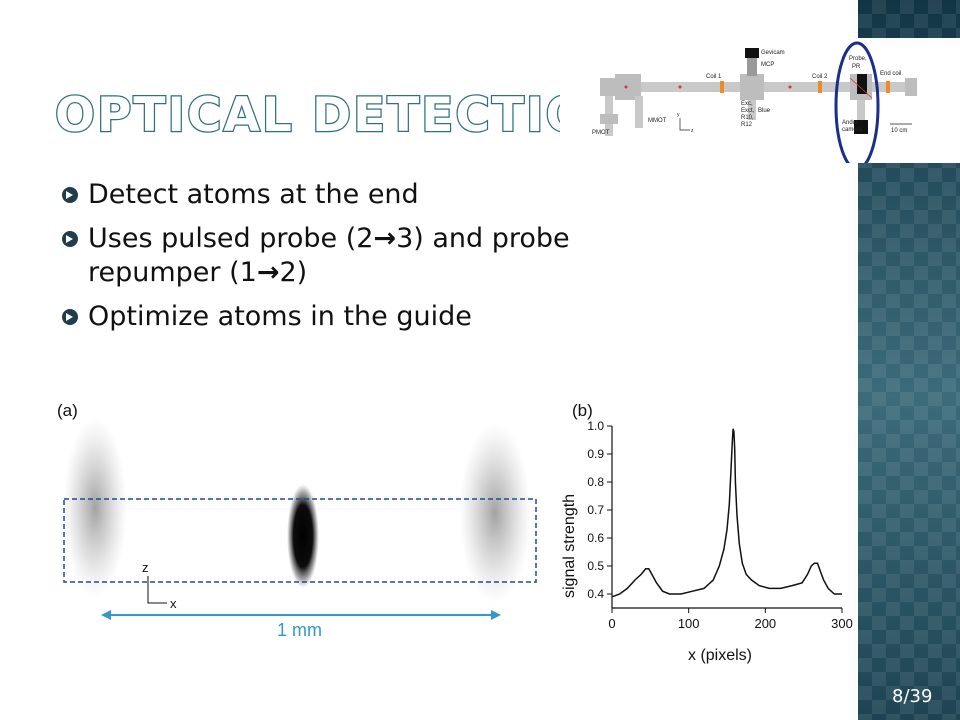 This screenshot has height=720, width=960. I want to click on andor-camera, so click(861, 127).